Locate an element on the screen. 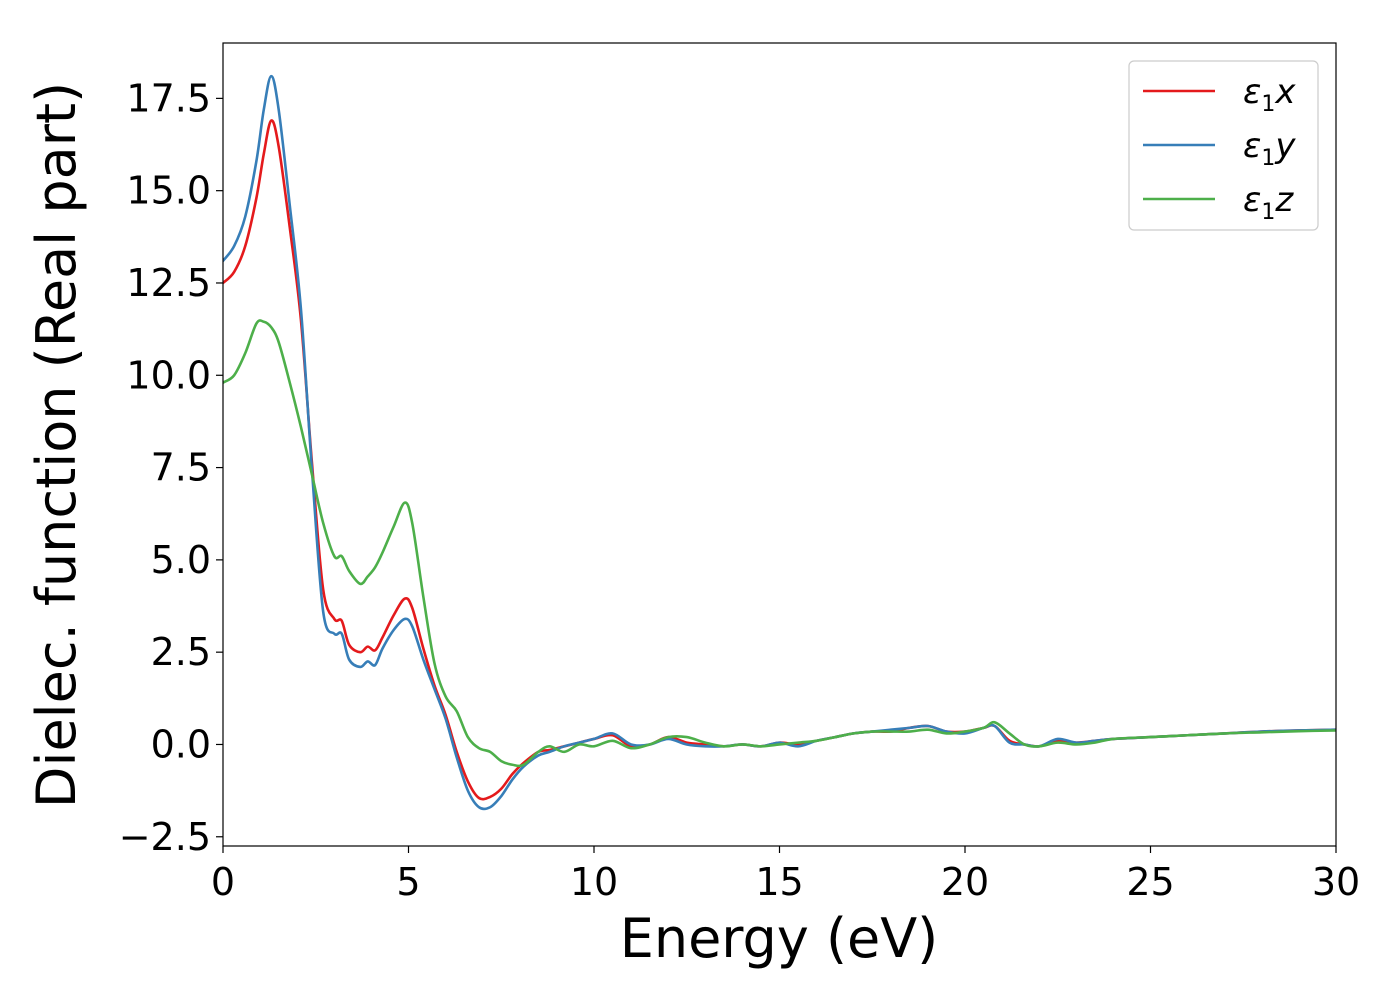 This screenshot has width=1400, height=1000. legend-box is located at coordinates (1223, 145).